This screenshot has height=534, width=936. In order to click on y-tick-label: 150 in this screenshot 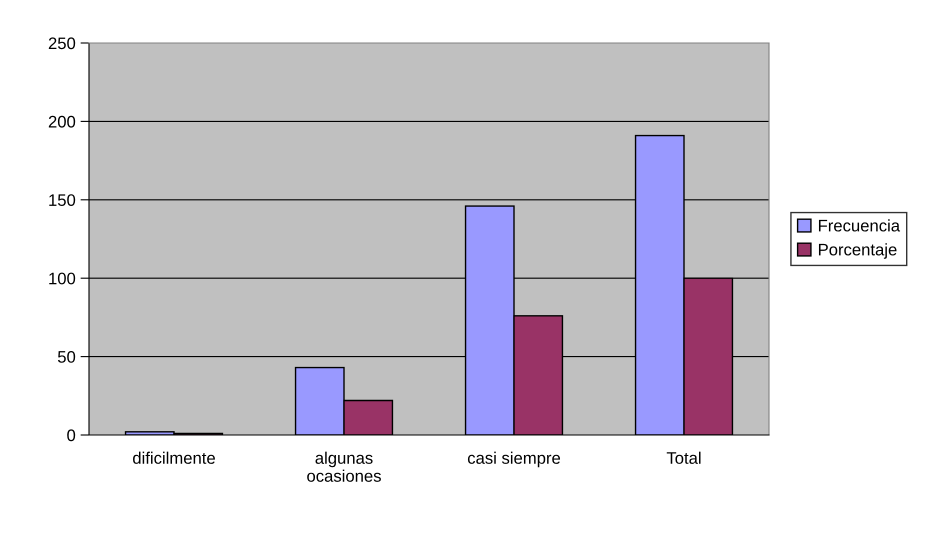, I will do `click(62, 200)`.